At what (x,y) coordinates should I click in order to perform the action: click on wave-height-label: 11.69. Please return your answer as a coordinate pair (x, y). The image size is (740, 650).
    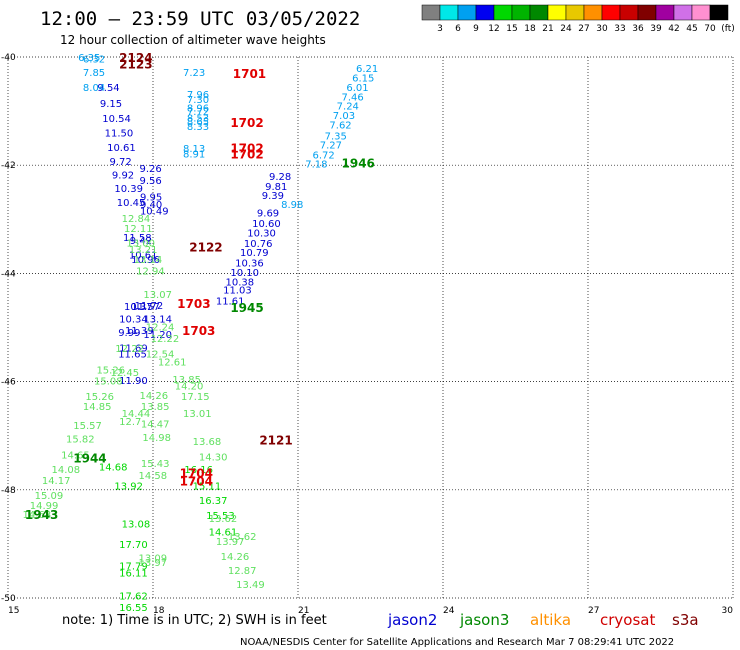
    Looking at the image, I should click on (133, 349).